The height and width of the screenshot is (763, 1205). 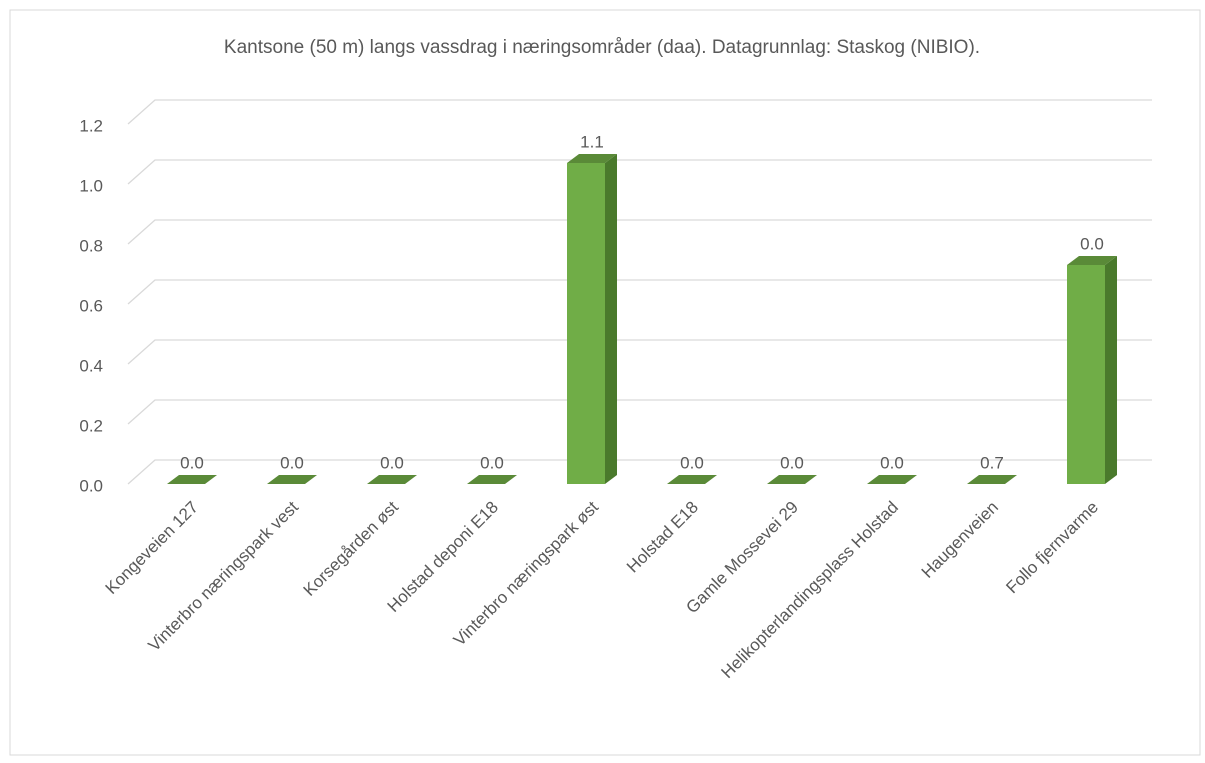 I want to click on y-tick-label: 0.2, so click(x=91, y=425).